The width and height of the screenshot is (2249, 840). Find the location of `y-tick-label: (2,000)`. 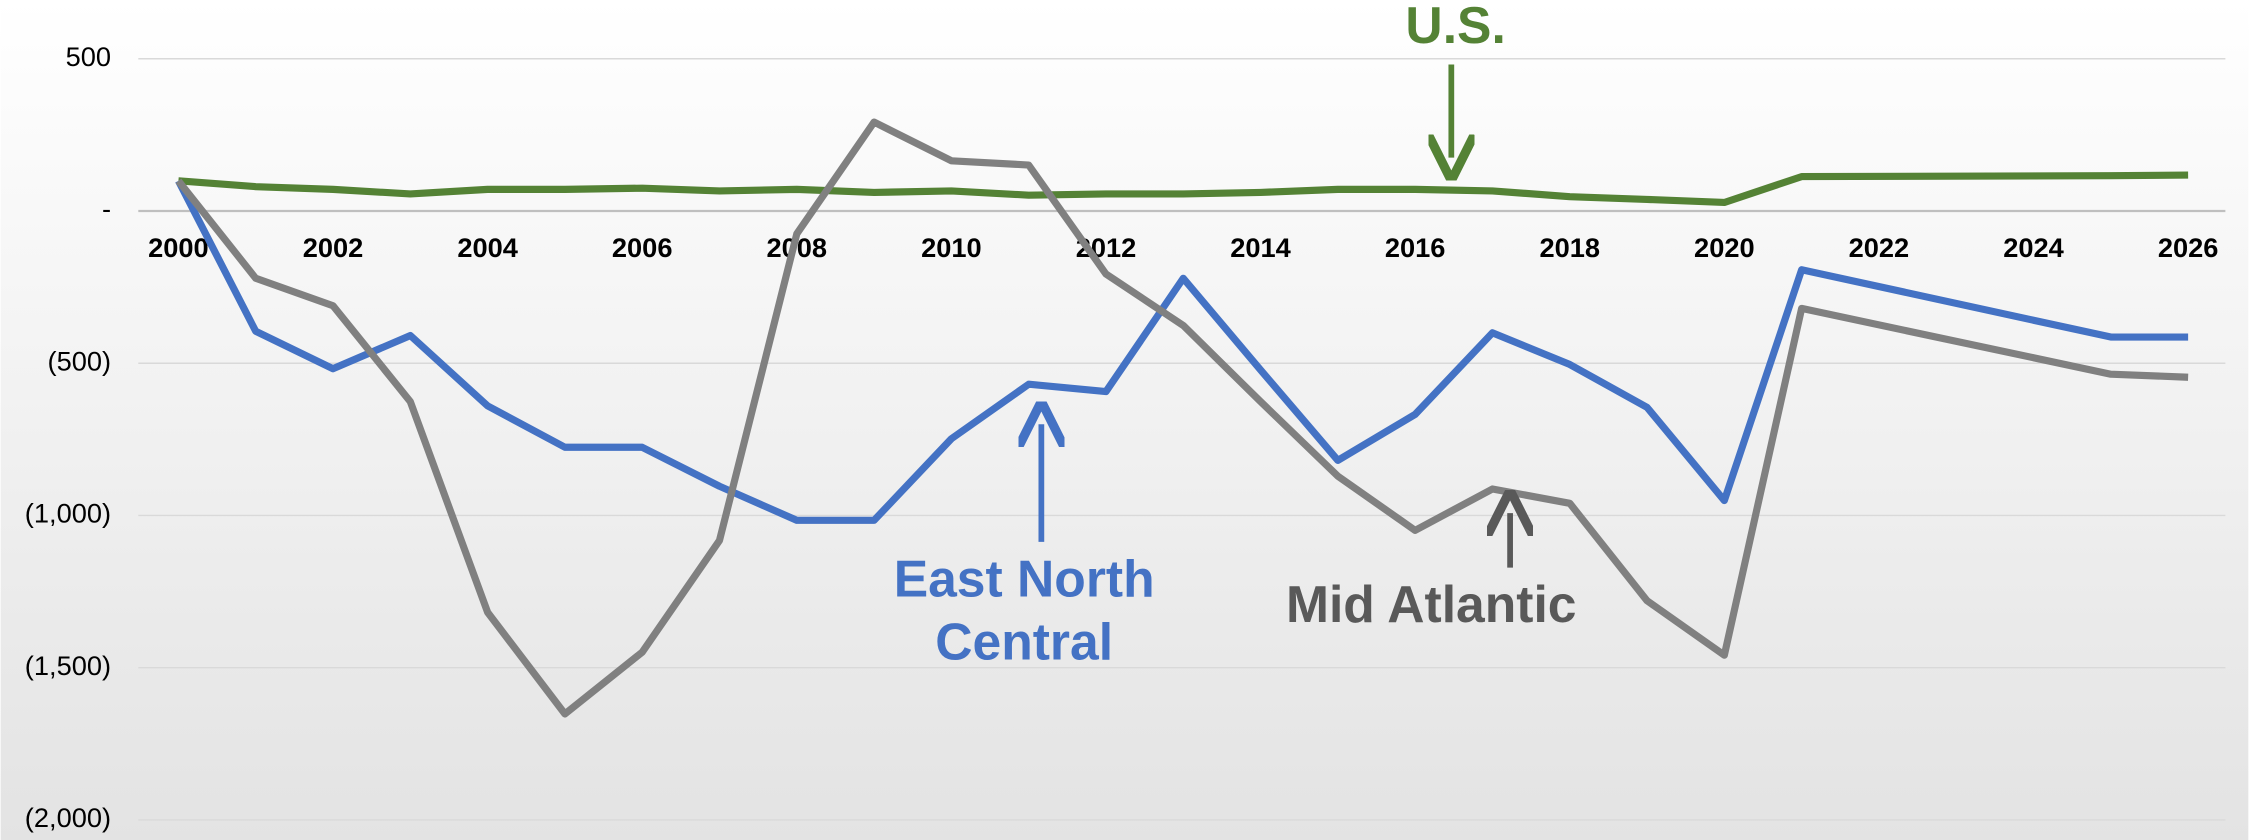

y-tick-label: (2,000) is located at coordinates (68, 817).